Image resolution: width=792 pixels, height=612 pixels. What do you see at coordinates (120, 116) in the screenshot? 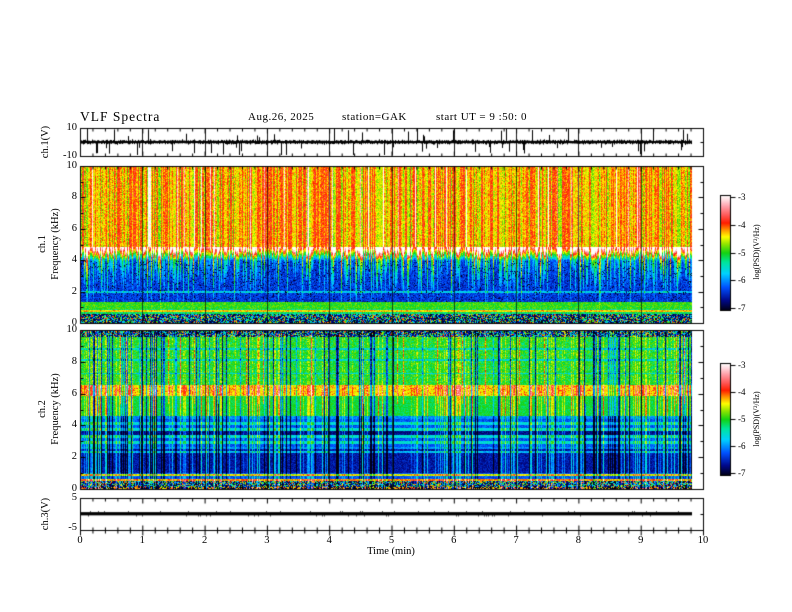
I see `figure-title: VLF Spectra` at bounding box center [120, 116].